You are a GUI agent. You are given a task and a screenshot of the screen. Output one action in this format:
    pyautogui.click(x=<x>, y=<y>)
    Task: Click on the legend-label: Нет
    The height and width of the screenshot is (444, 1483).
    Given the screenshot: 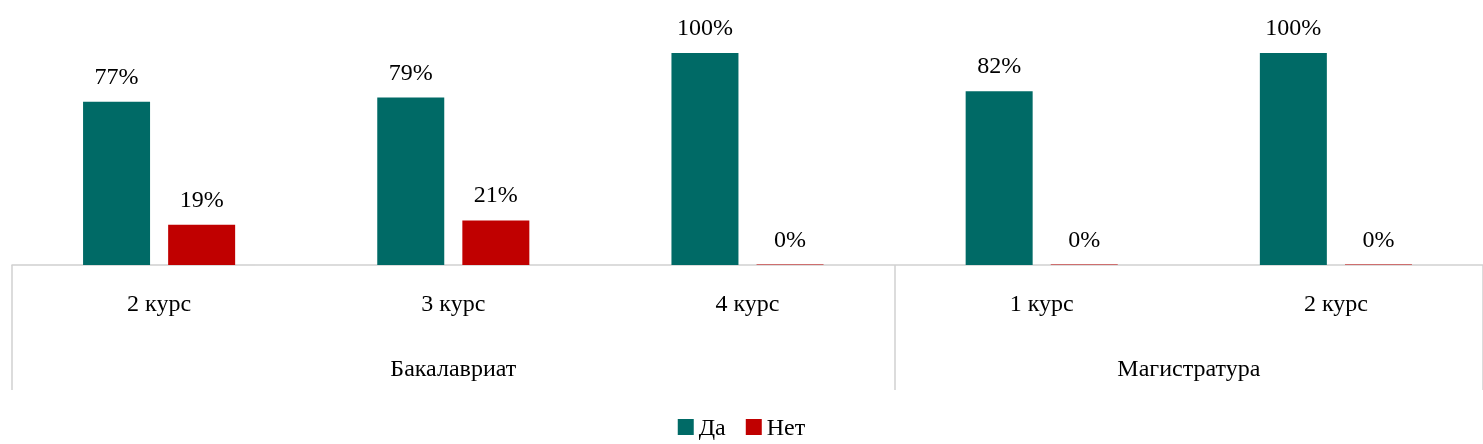 What is the action you would take?
    pyautogui.click(x=786, y=427)
    